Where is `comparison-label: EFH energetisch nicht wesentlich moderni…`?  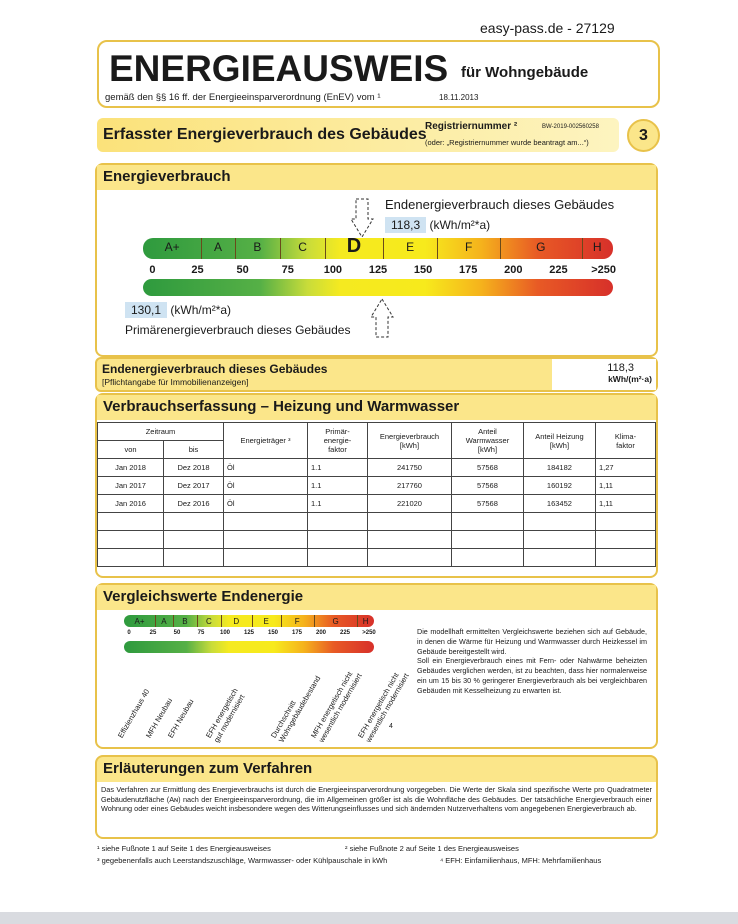
comparison-label: EFH energetisch nicht wesentlich moderni… is located at coordinates (383, 707).